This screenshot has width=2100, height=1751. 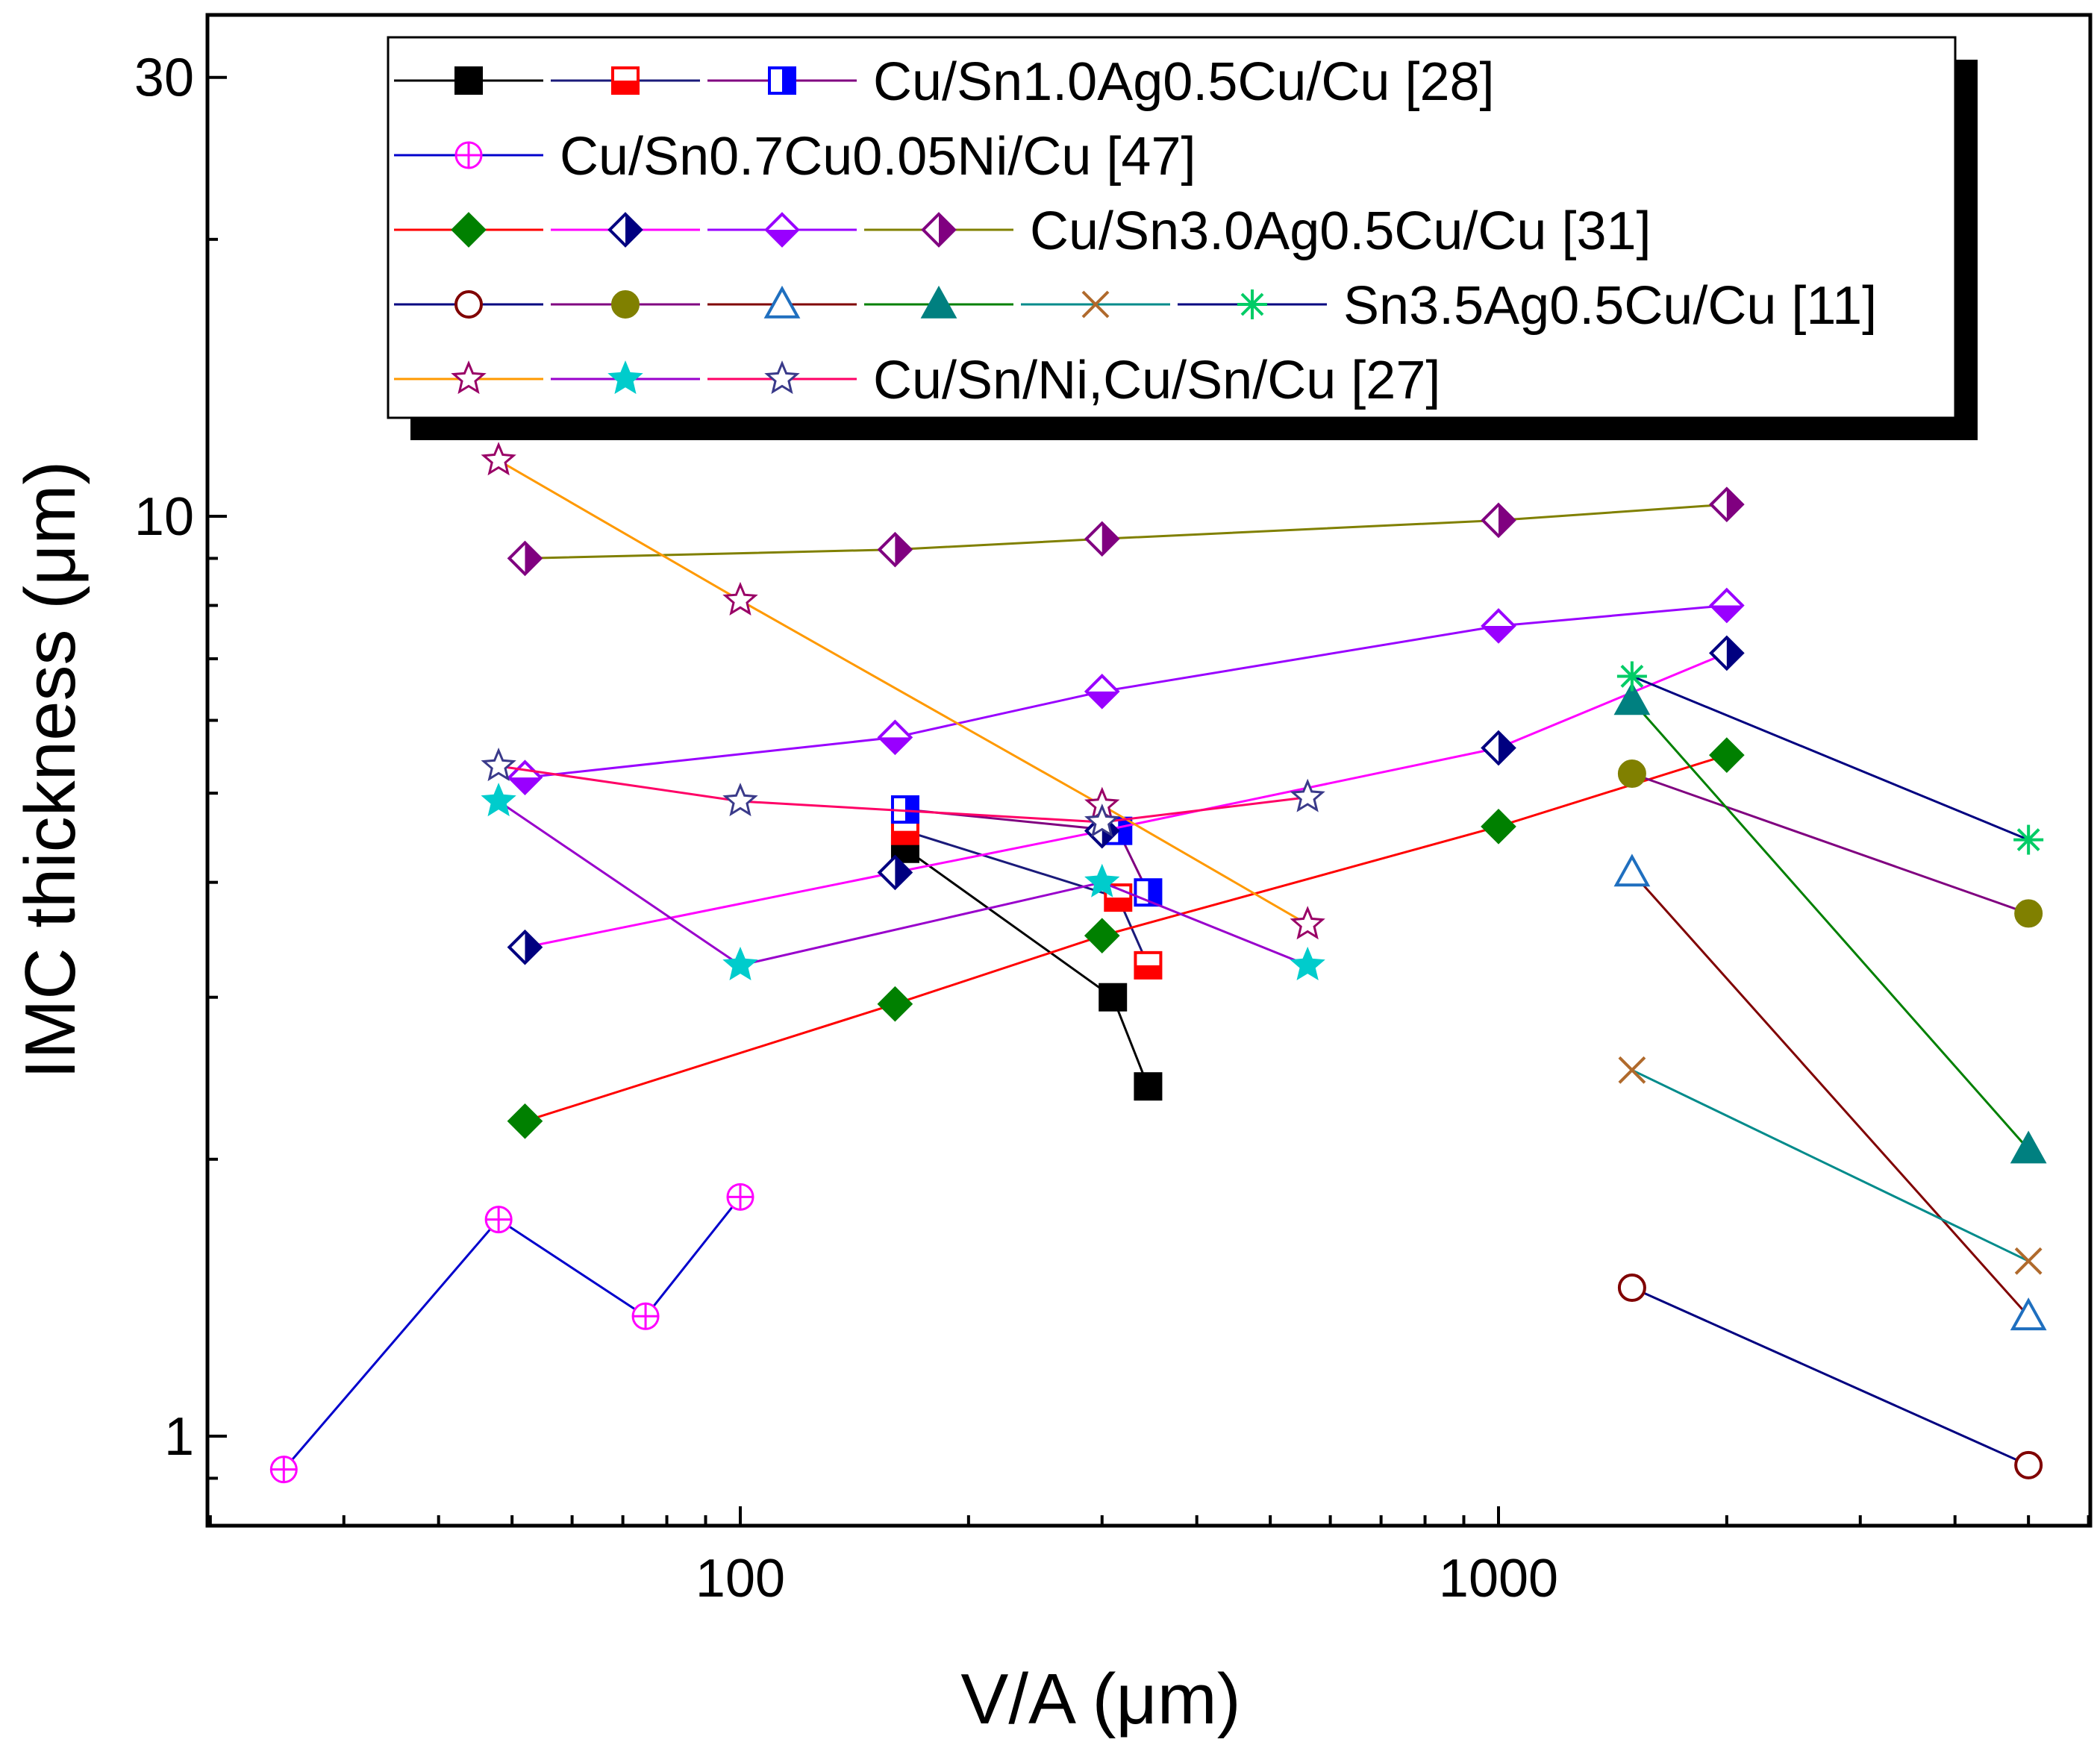 I want to click on y-tick-label: 1, so click(x=179, y=1437).